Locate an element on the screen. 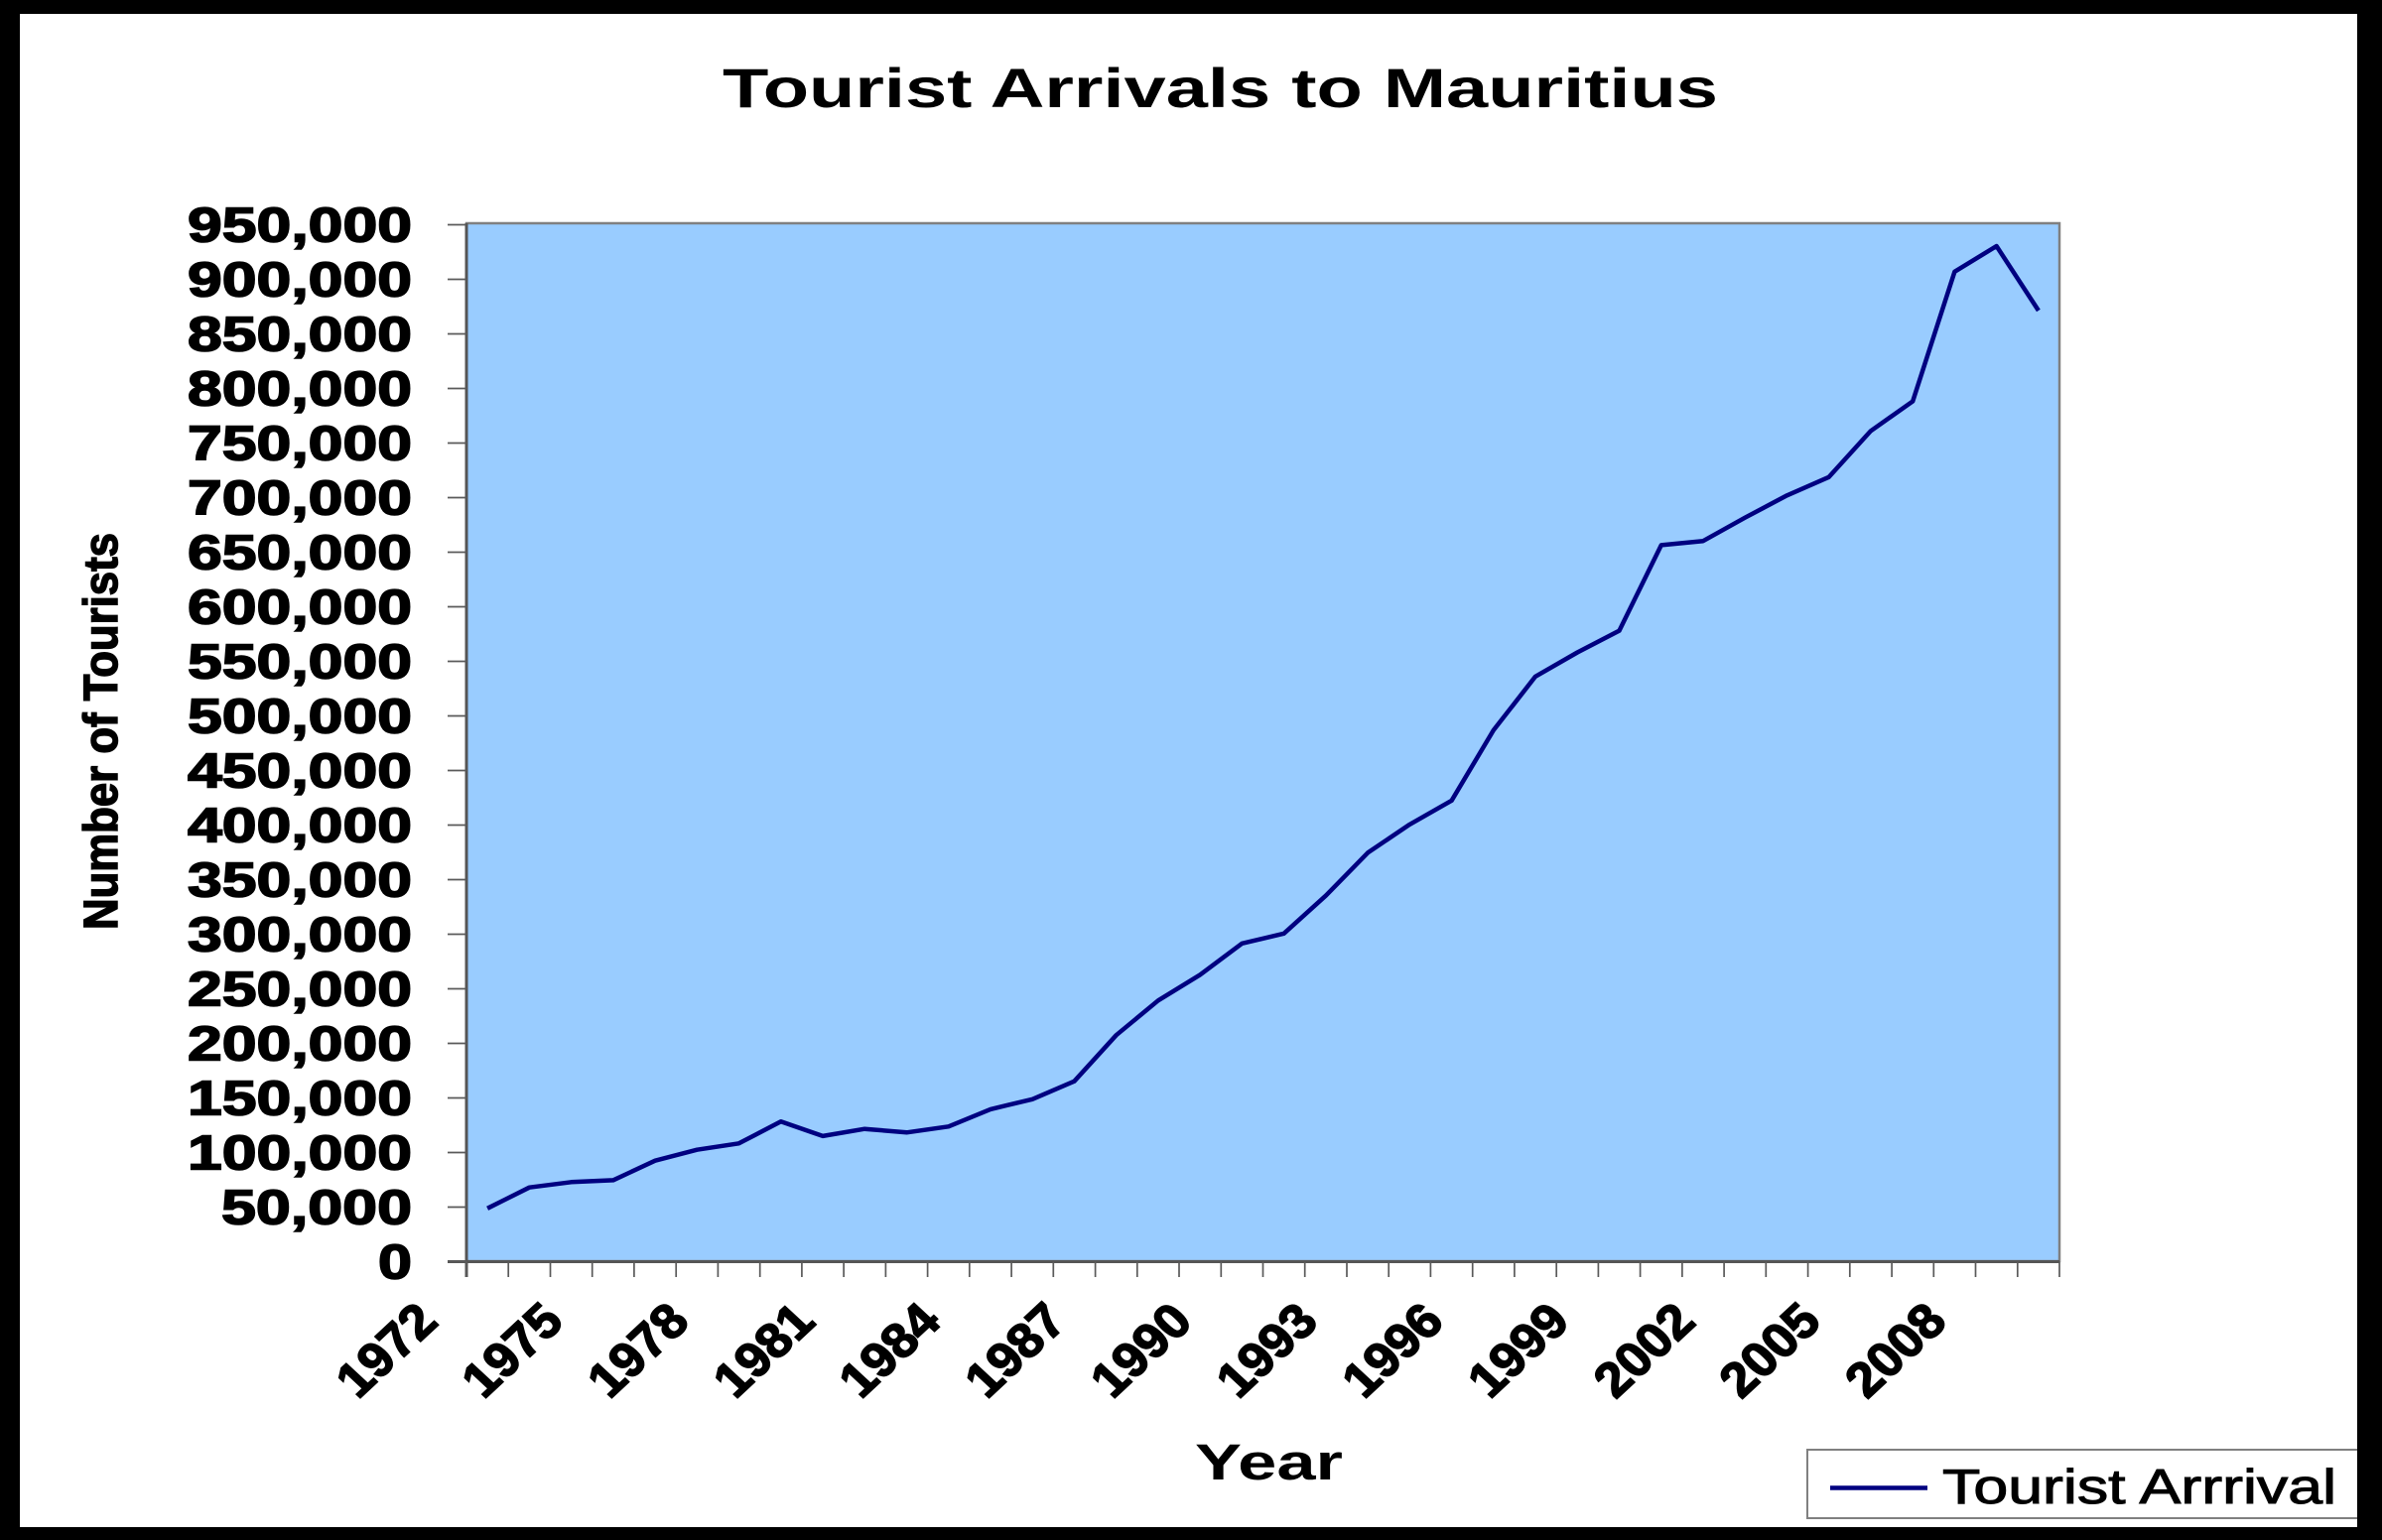  svg-text: Tourist Arrivals to Mauritius is located at coordinates (1221, 88).